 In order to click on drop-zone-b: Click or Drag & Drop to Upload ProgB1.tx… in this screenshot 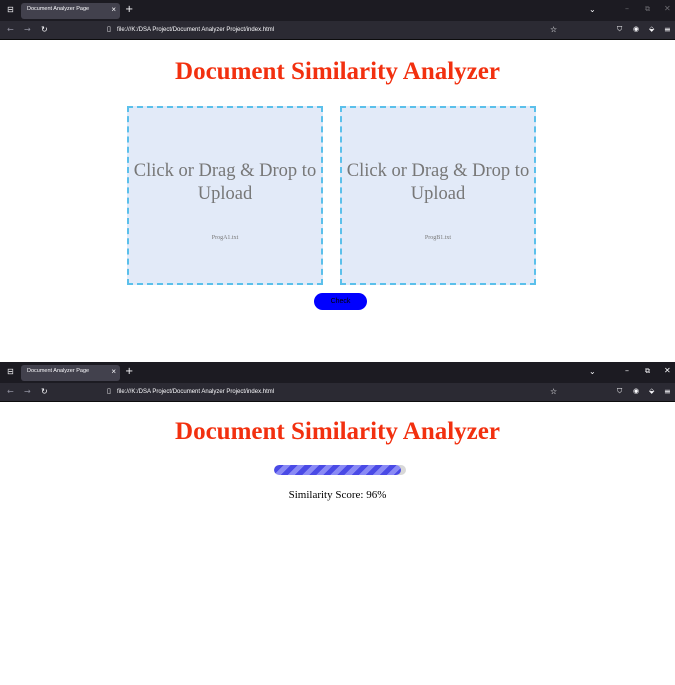, I will do `click(438, 195)`.